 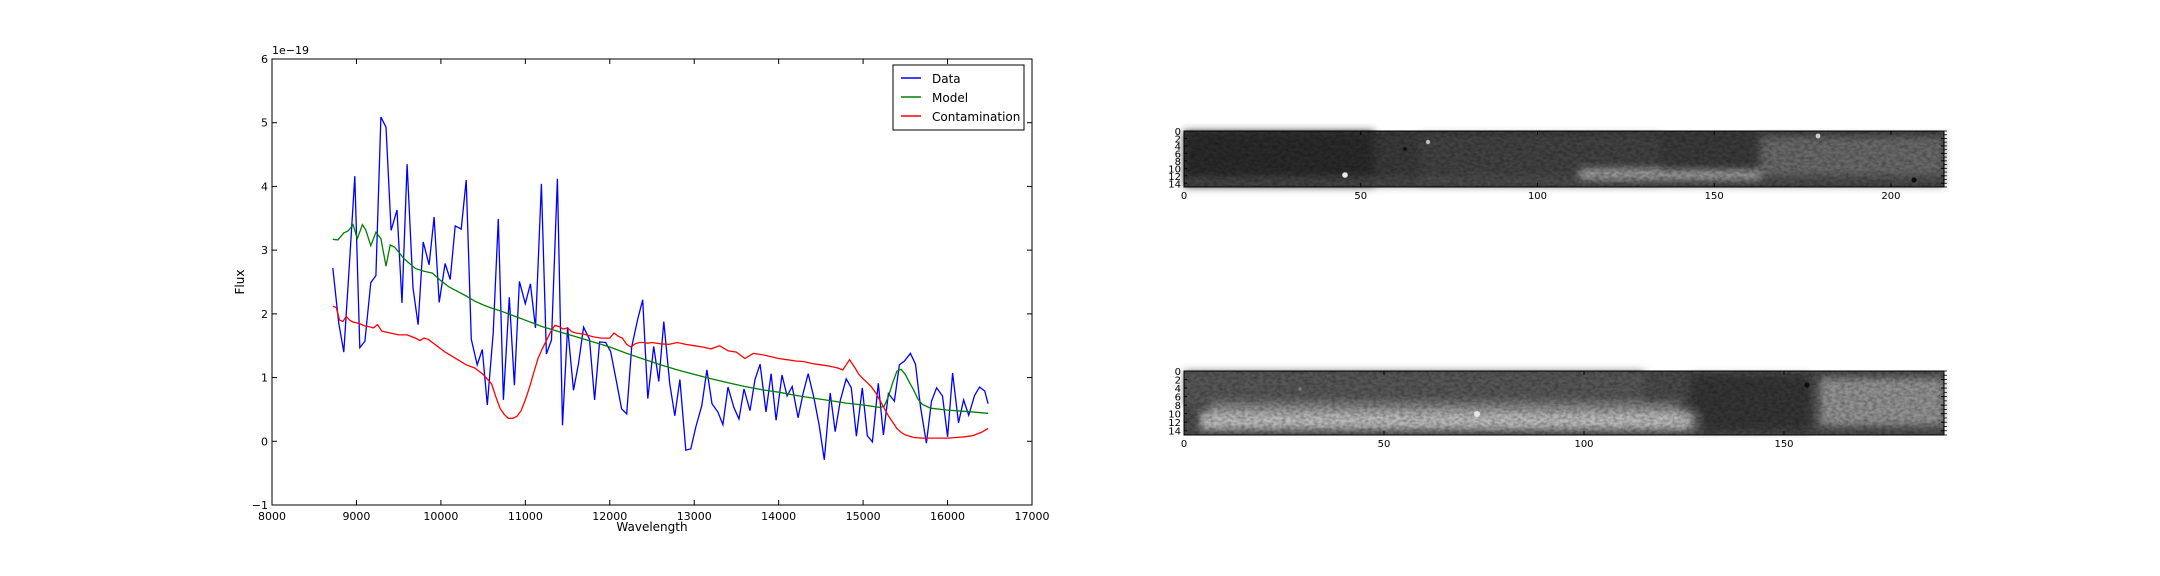 I want to click on legend-label: Model, so click(x=950, y=98).